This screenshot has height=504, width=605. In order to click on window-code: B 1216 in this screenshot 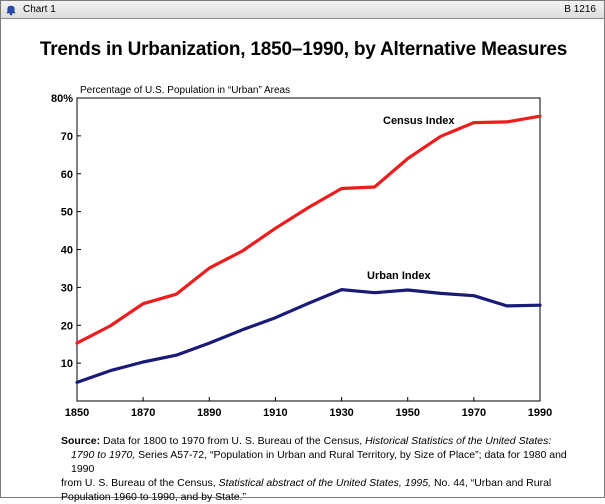, I will do `click(580, 9)`.